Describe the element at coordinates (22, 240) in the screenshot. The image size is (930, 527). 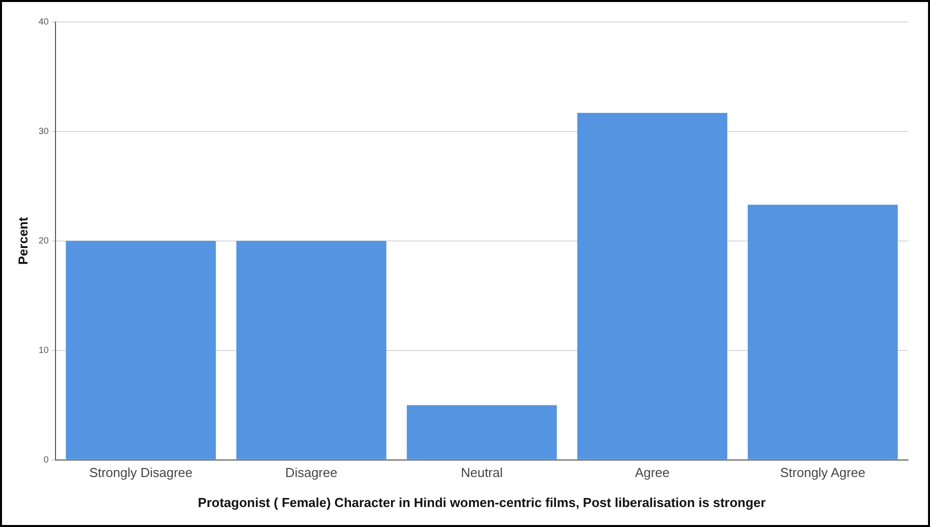
I see `y-axis-title: Percent` at that location.